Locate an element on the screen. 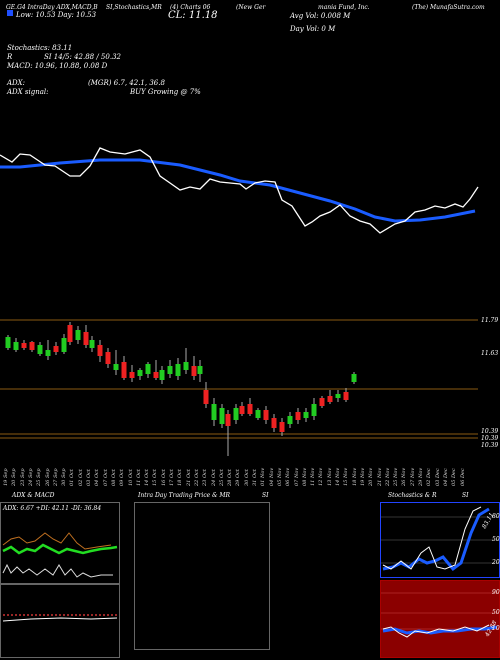 The height and width of the screenshot is (660, 500). date-axis-label: 24 Sep is located at coordinates (30, 477).